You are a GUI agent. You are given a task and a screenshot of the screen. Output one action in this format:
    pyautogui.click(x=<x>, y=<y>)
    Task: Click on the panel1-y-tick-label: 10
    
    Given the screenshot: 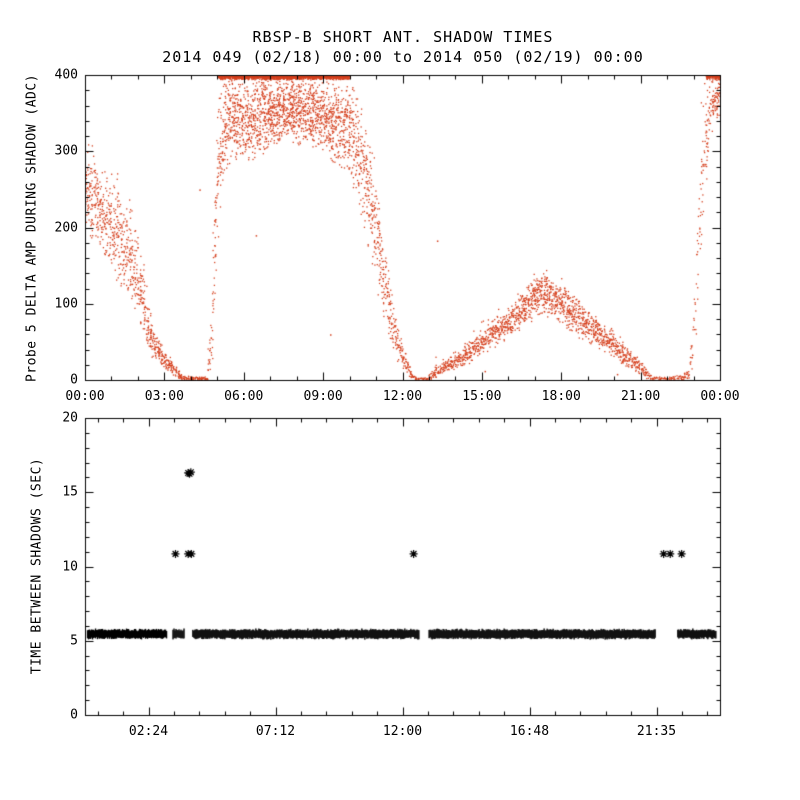 What is the action you would take?
    pyautogui.click(x=70, y=566)
    